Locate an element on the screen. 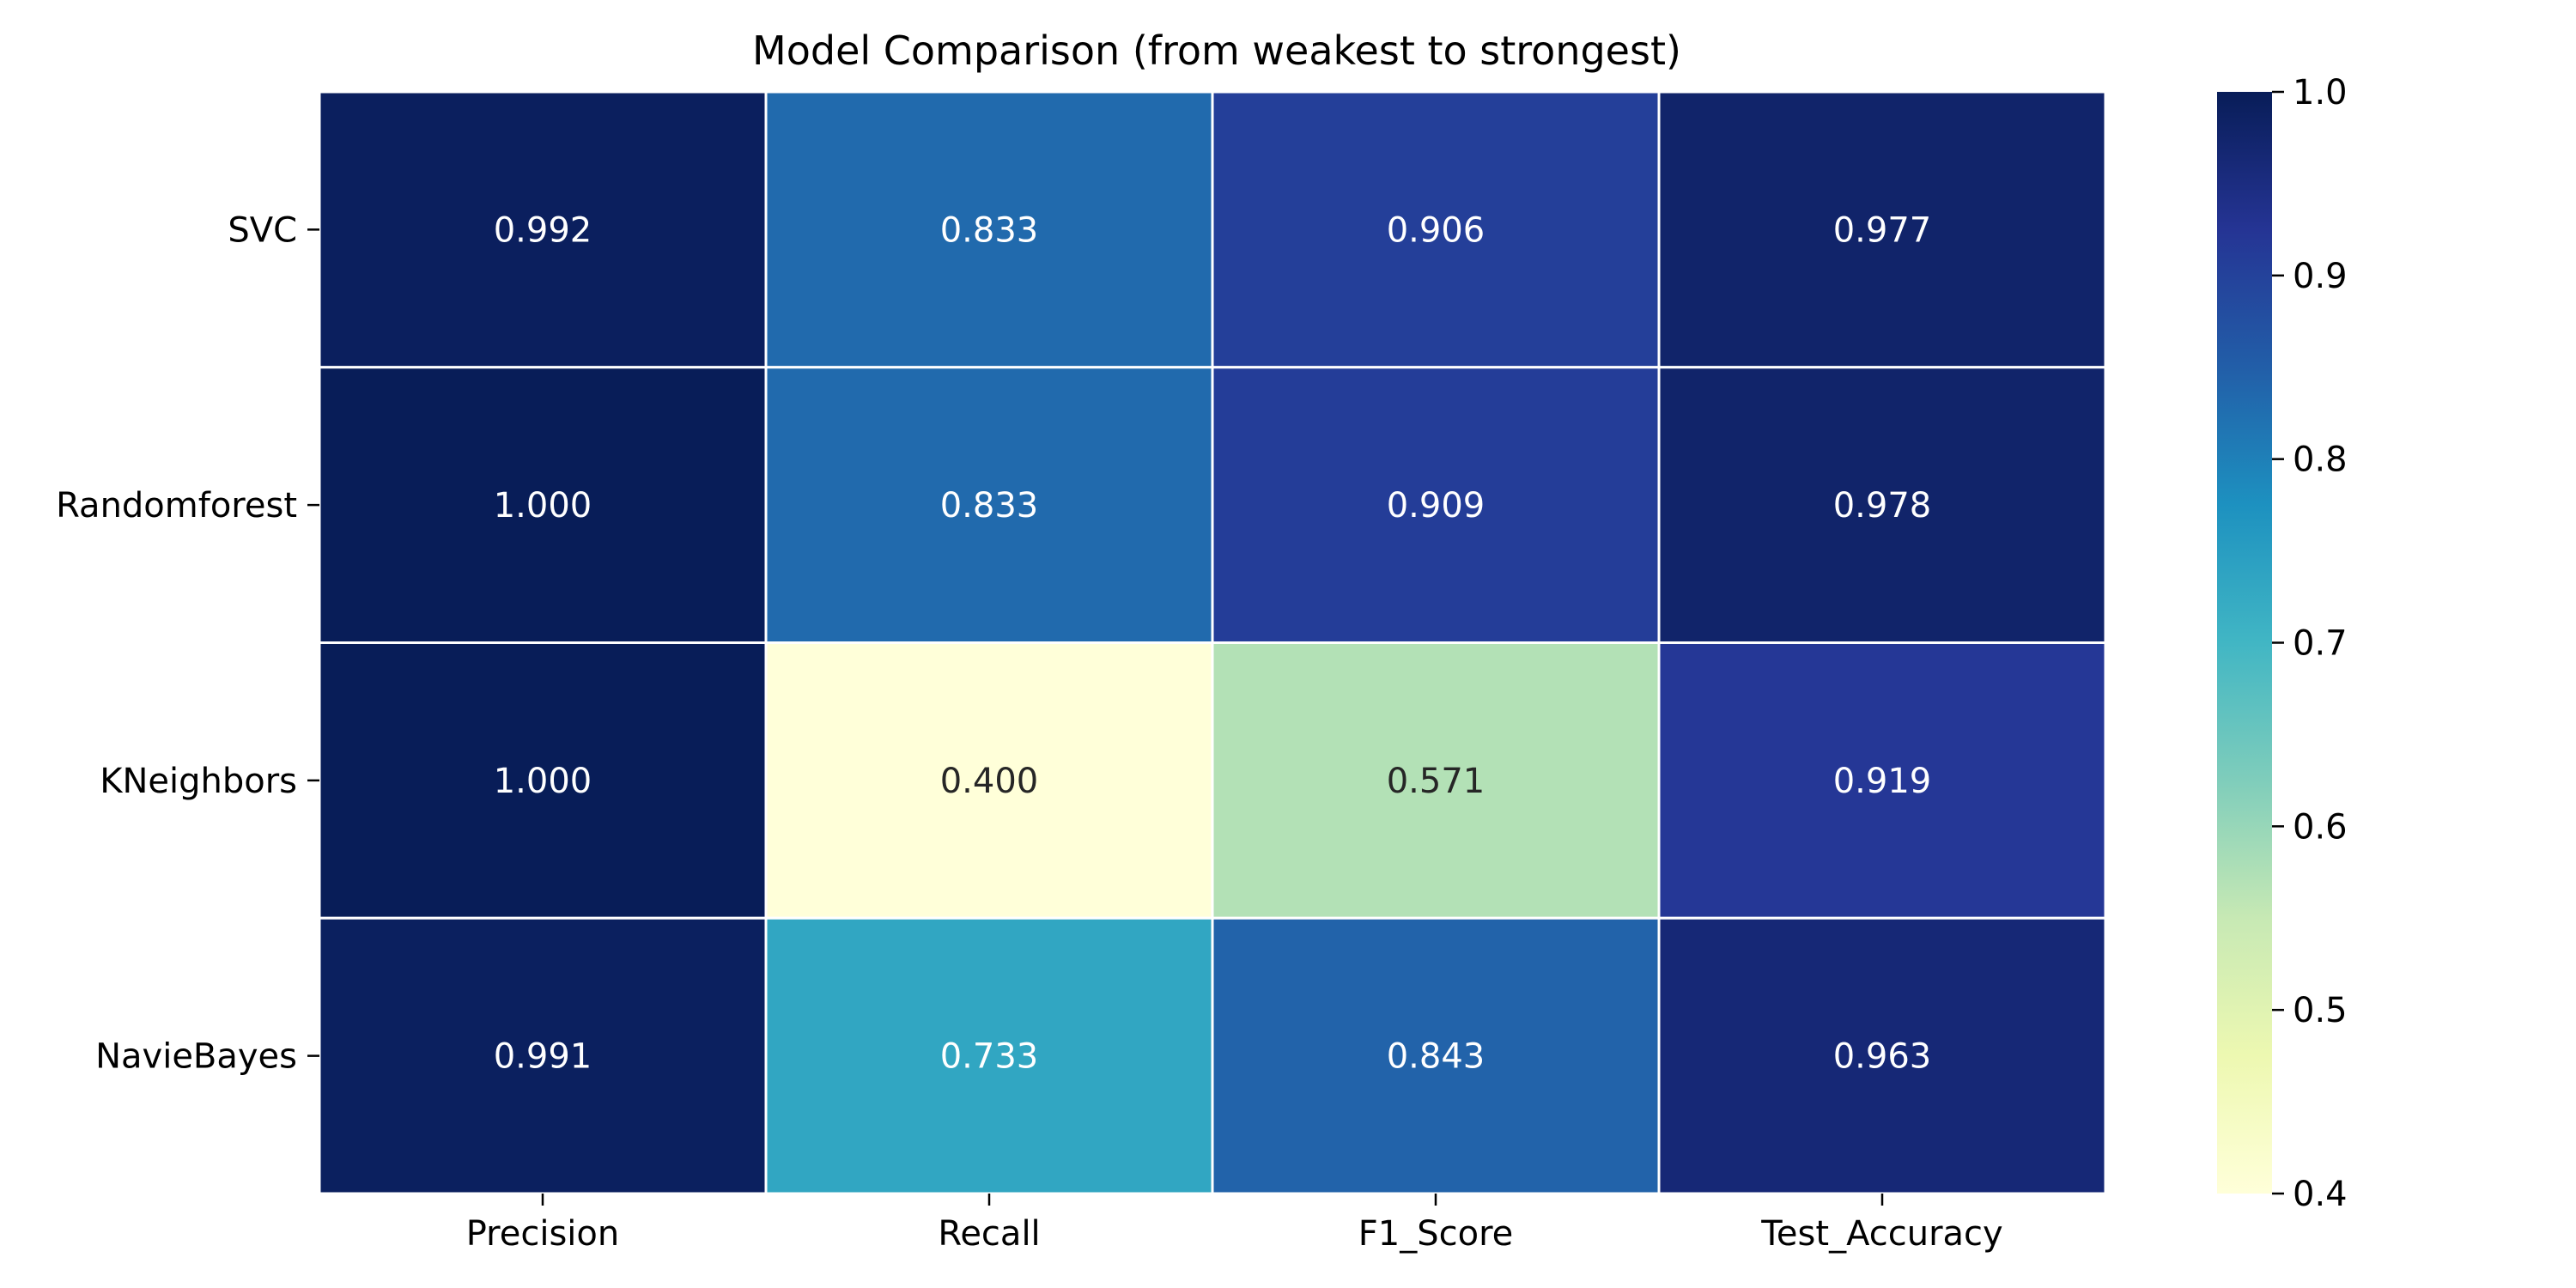 Image resolution: width=2576 pixels, height=1288 pixels. colorbar-tick-label: 0.7 is located at coordinates (2320, 644).